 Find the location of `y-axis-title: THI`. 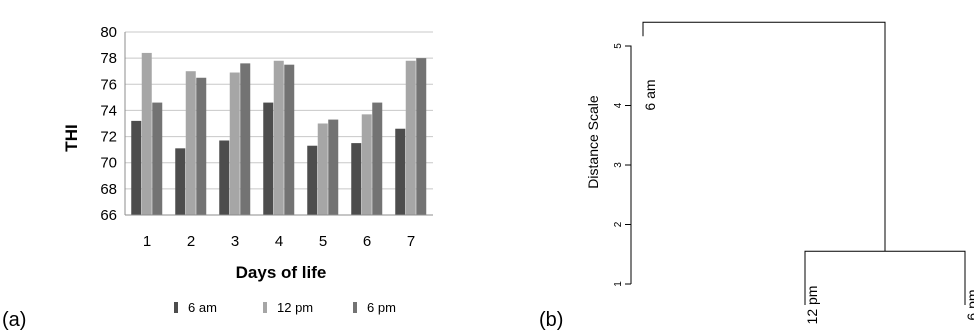

y-axis-title: THI is located at coordinates (71, 137).